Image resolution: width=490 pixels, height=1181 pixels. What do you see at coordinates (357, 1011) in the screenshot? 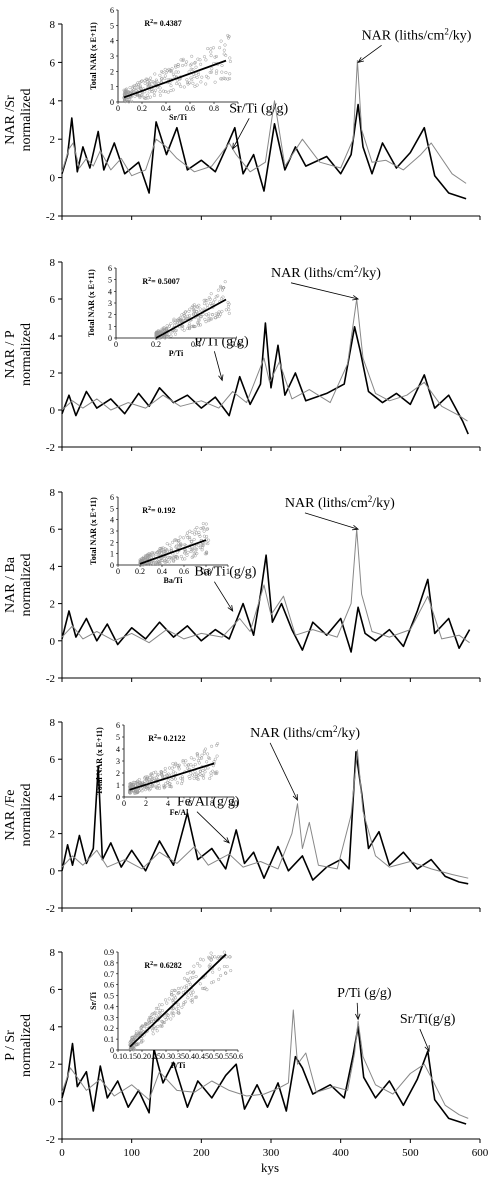
I see `annotation-arrow` at bounding box center [357, 1011].